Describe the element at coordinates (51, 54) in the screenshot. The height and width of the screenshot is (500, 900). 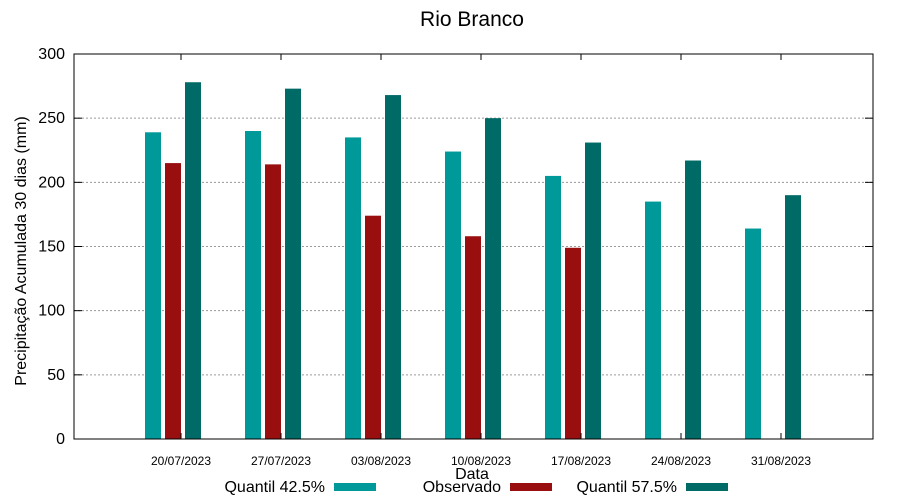
I see `y-tick-label: 300` at that location.